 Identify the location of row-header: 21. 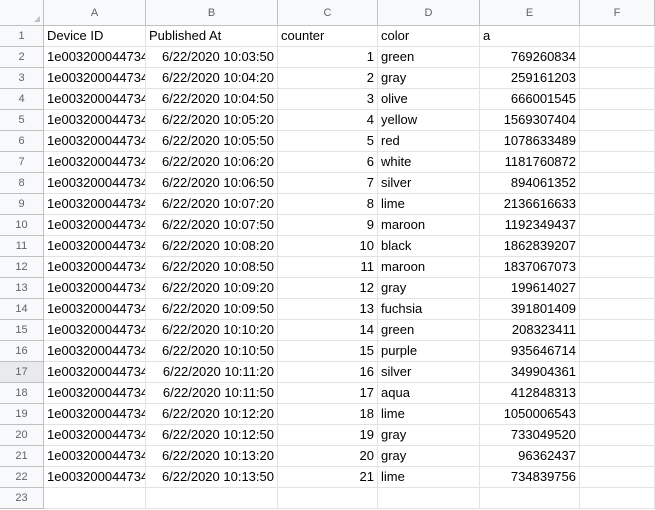
(22, 456).